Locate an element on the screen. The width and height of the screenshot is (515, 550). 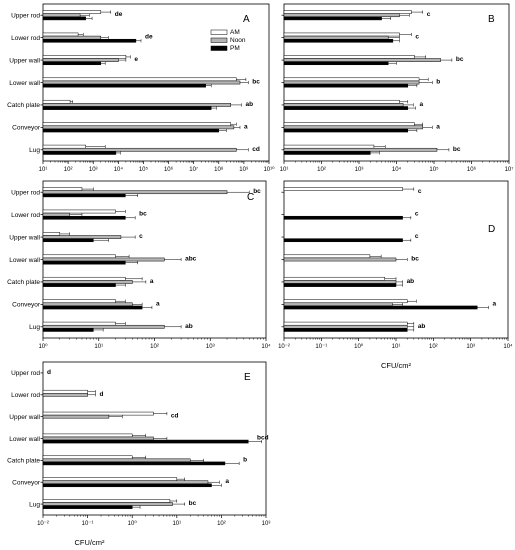
x-tick-label: 10⁹ is located at coordinates (244, 169).